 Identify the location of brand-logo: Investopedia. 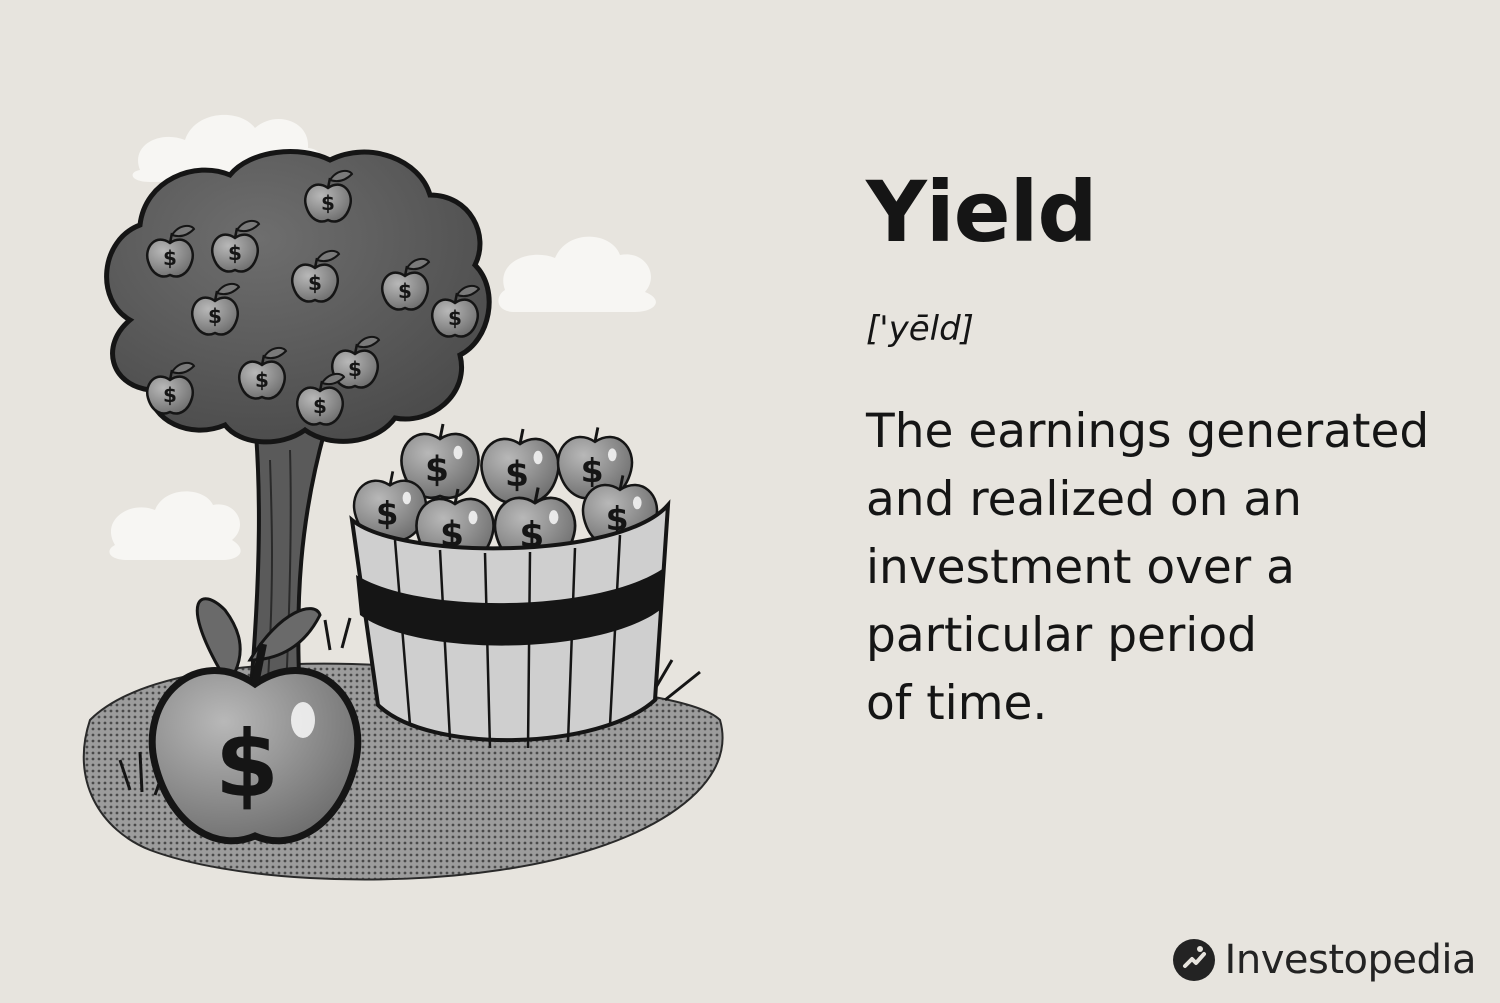
(1324, 960).